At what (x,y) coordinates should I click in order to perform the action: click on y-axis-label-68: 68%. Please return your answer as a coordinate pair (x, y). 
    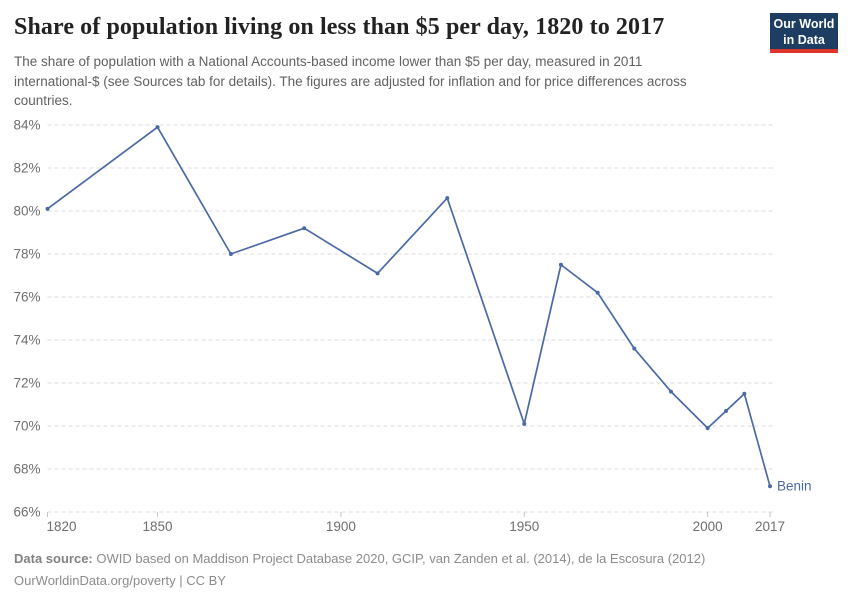
    Looking at the image, I should click on (26, 469).